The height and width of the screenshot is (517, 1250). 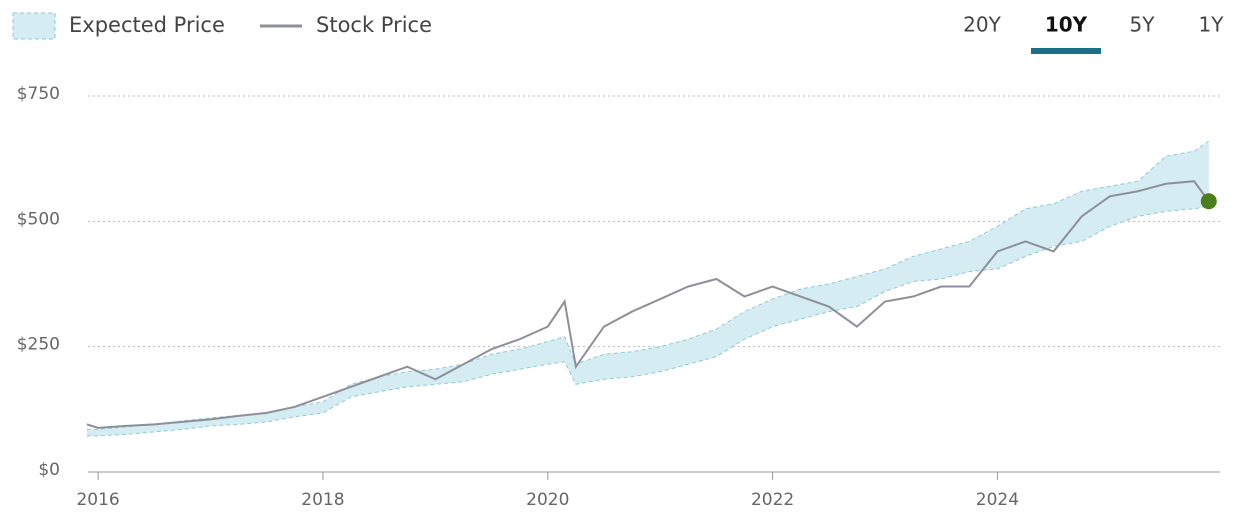 I want to click on range-tab: 1Y, so click(x=1212, y=25).